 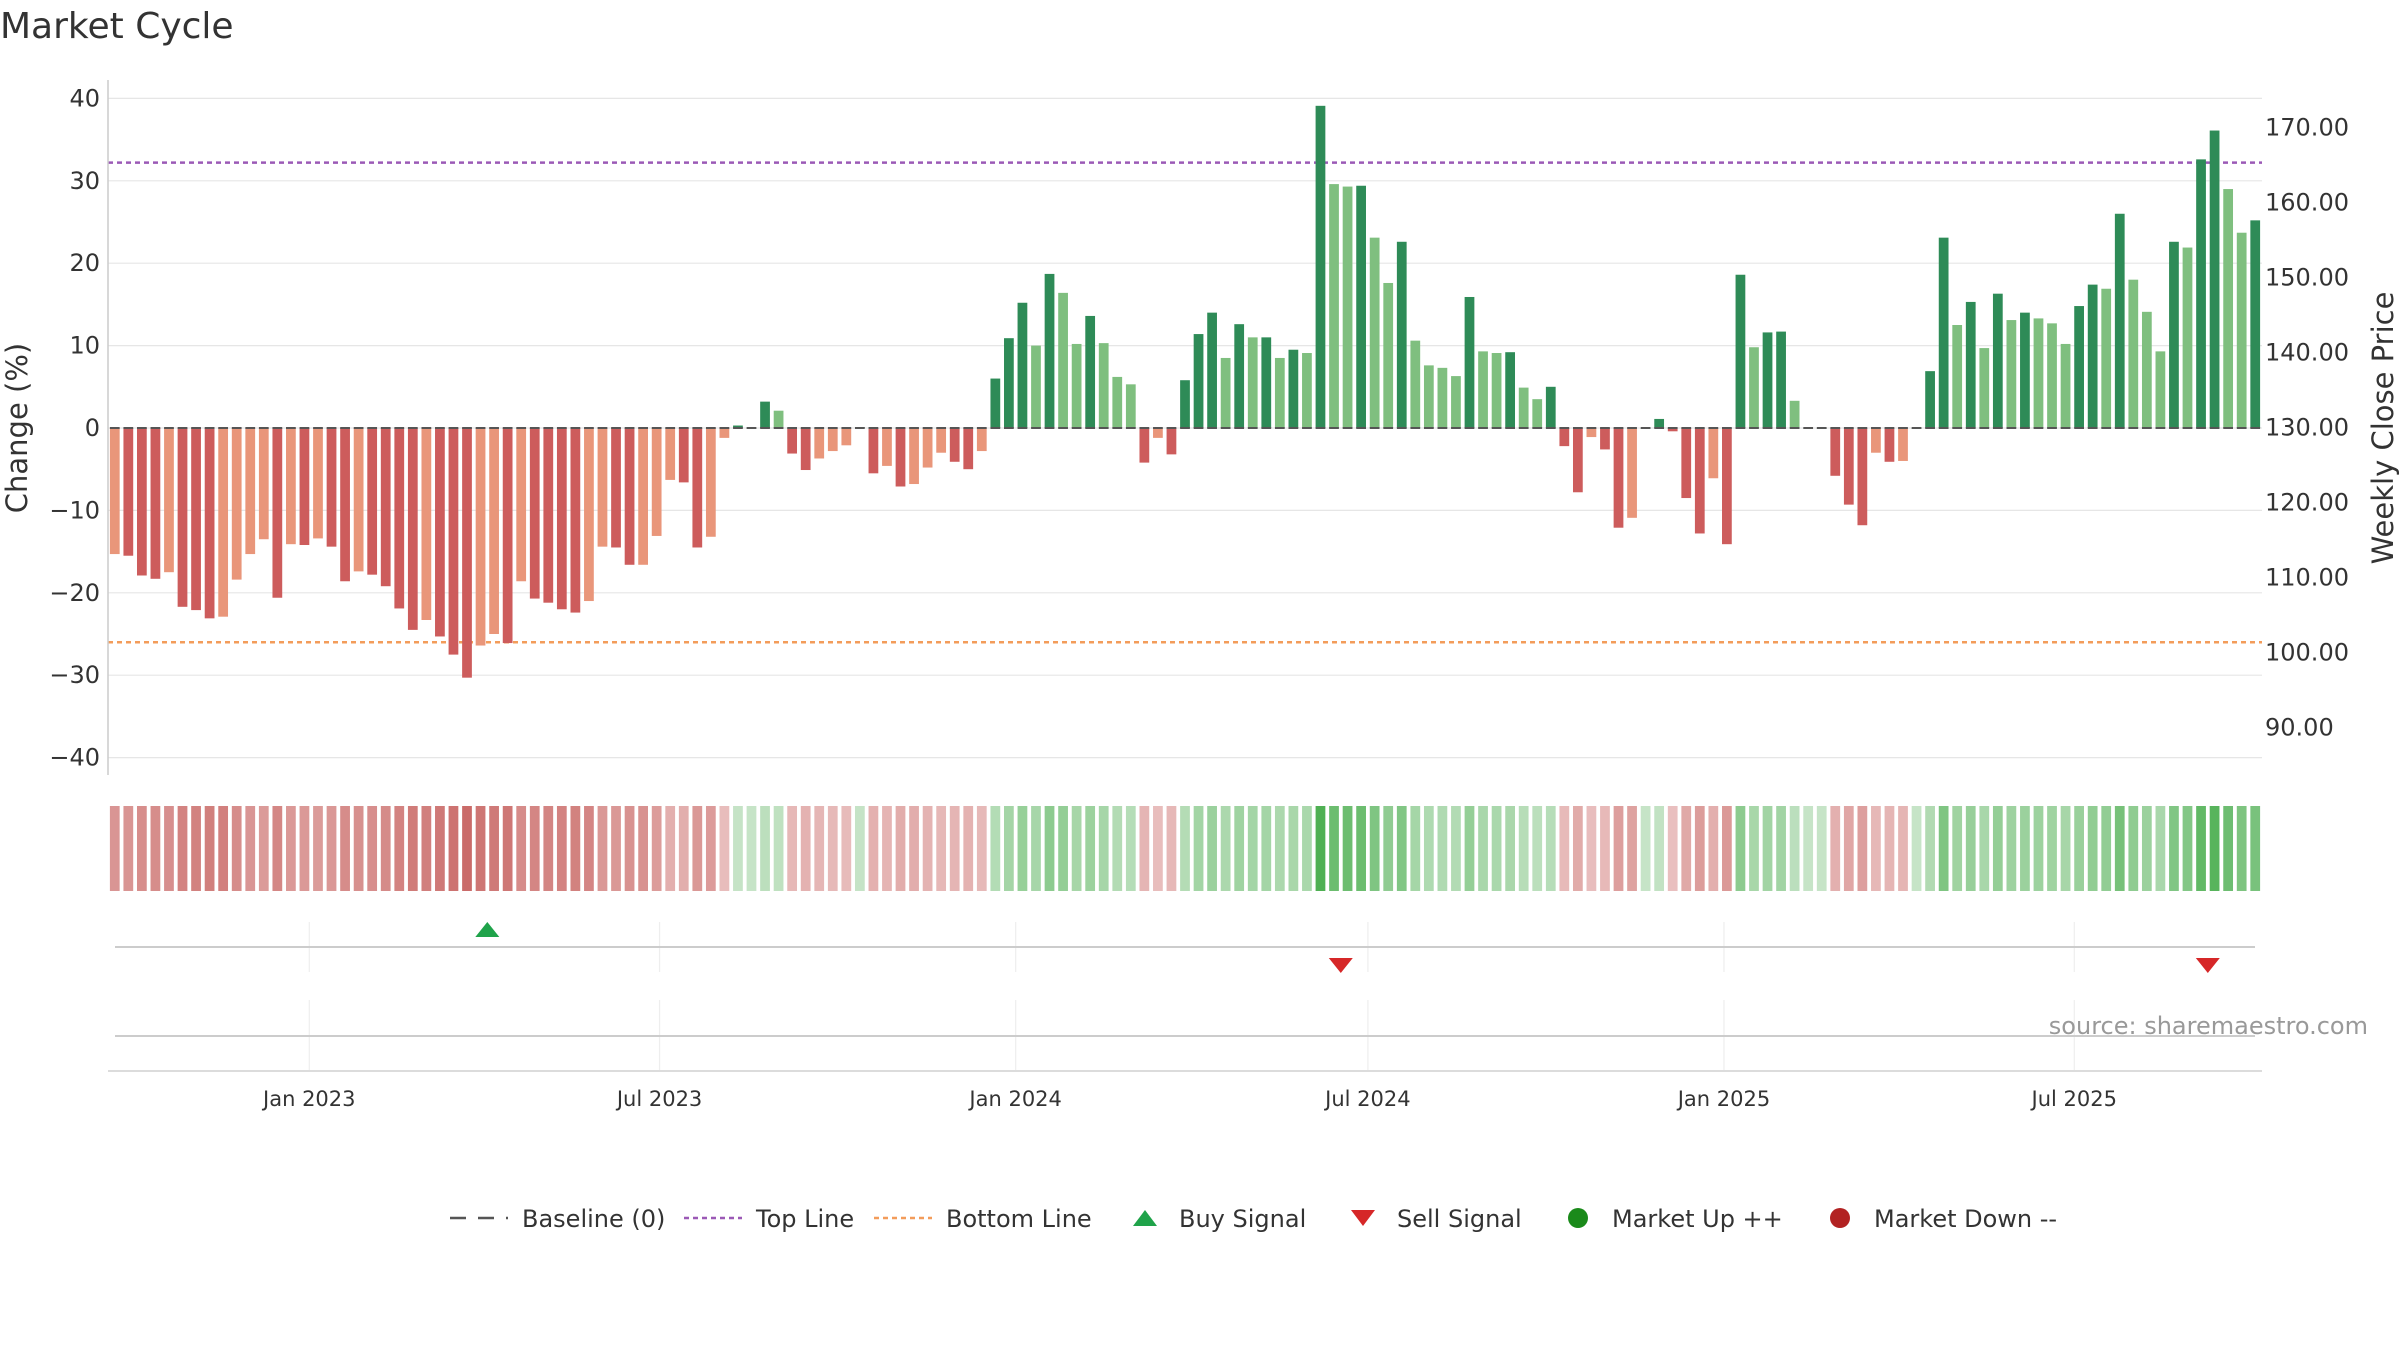 I want to click on y-tick-label: 0, so click(x=92, y=428).